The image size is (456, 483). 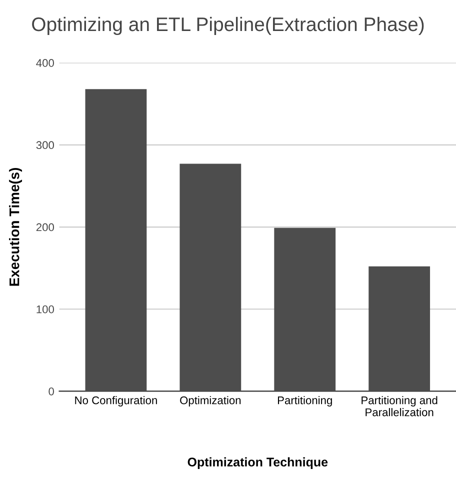 I want to click on y-tick-label: 300, so click(x=45, y=145).